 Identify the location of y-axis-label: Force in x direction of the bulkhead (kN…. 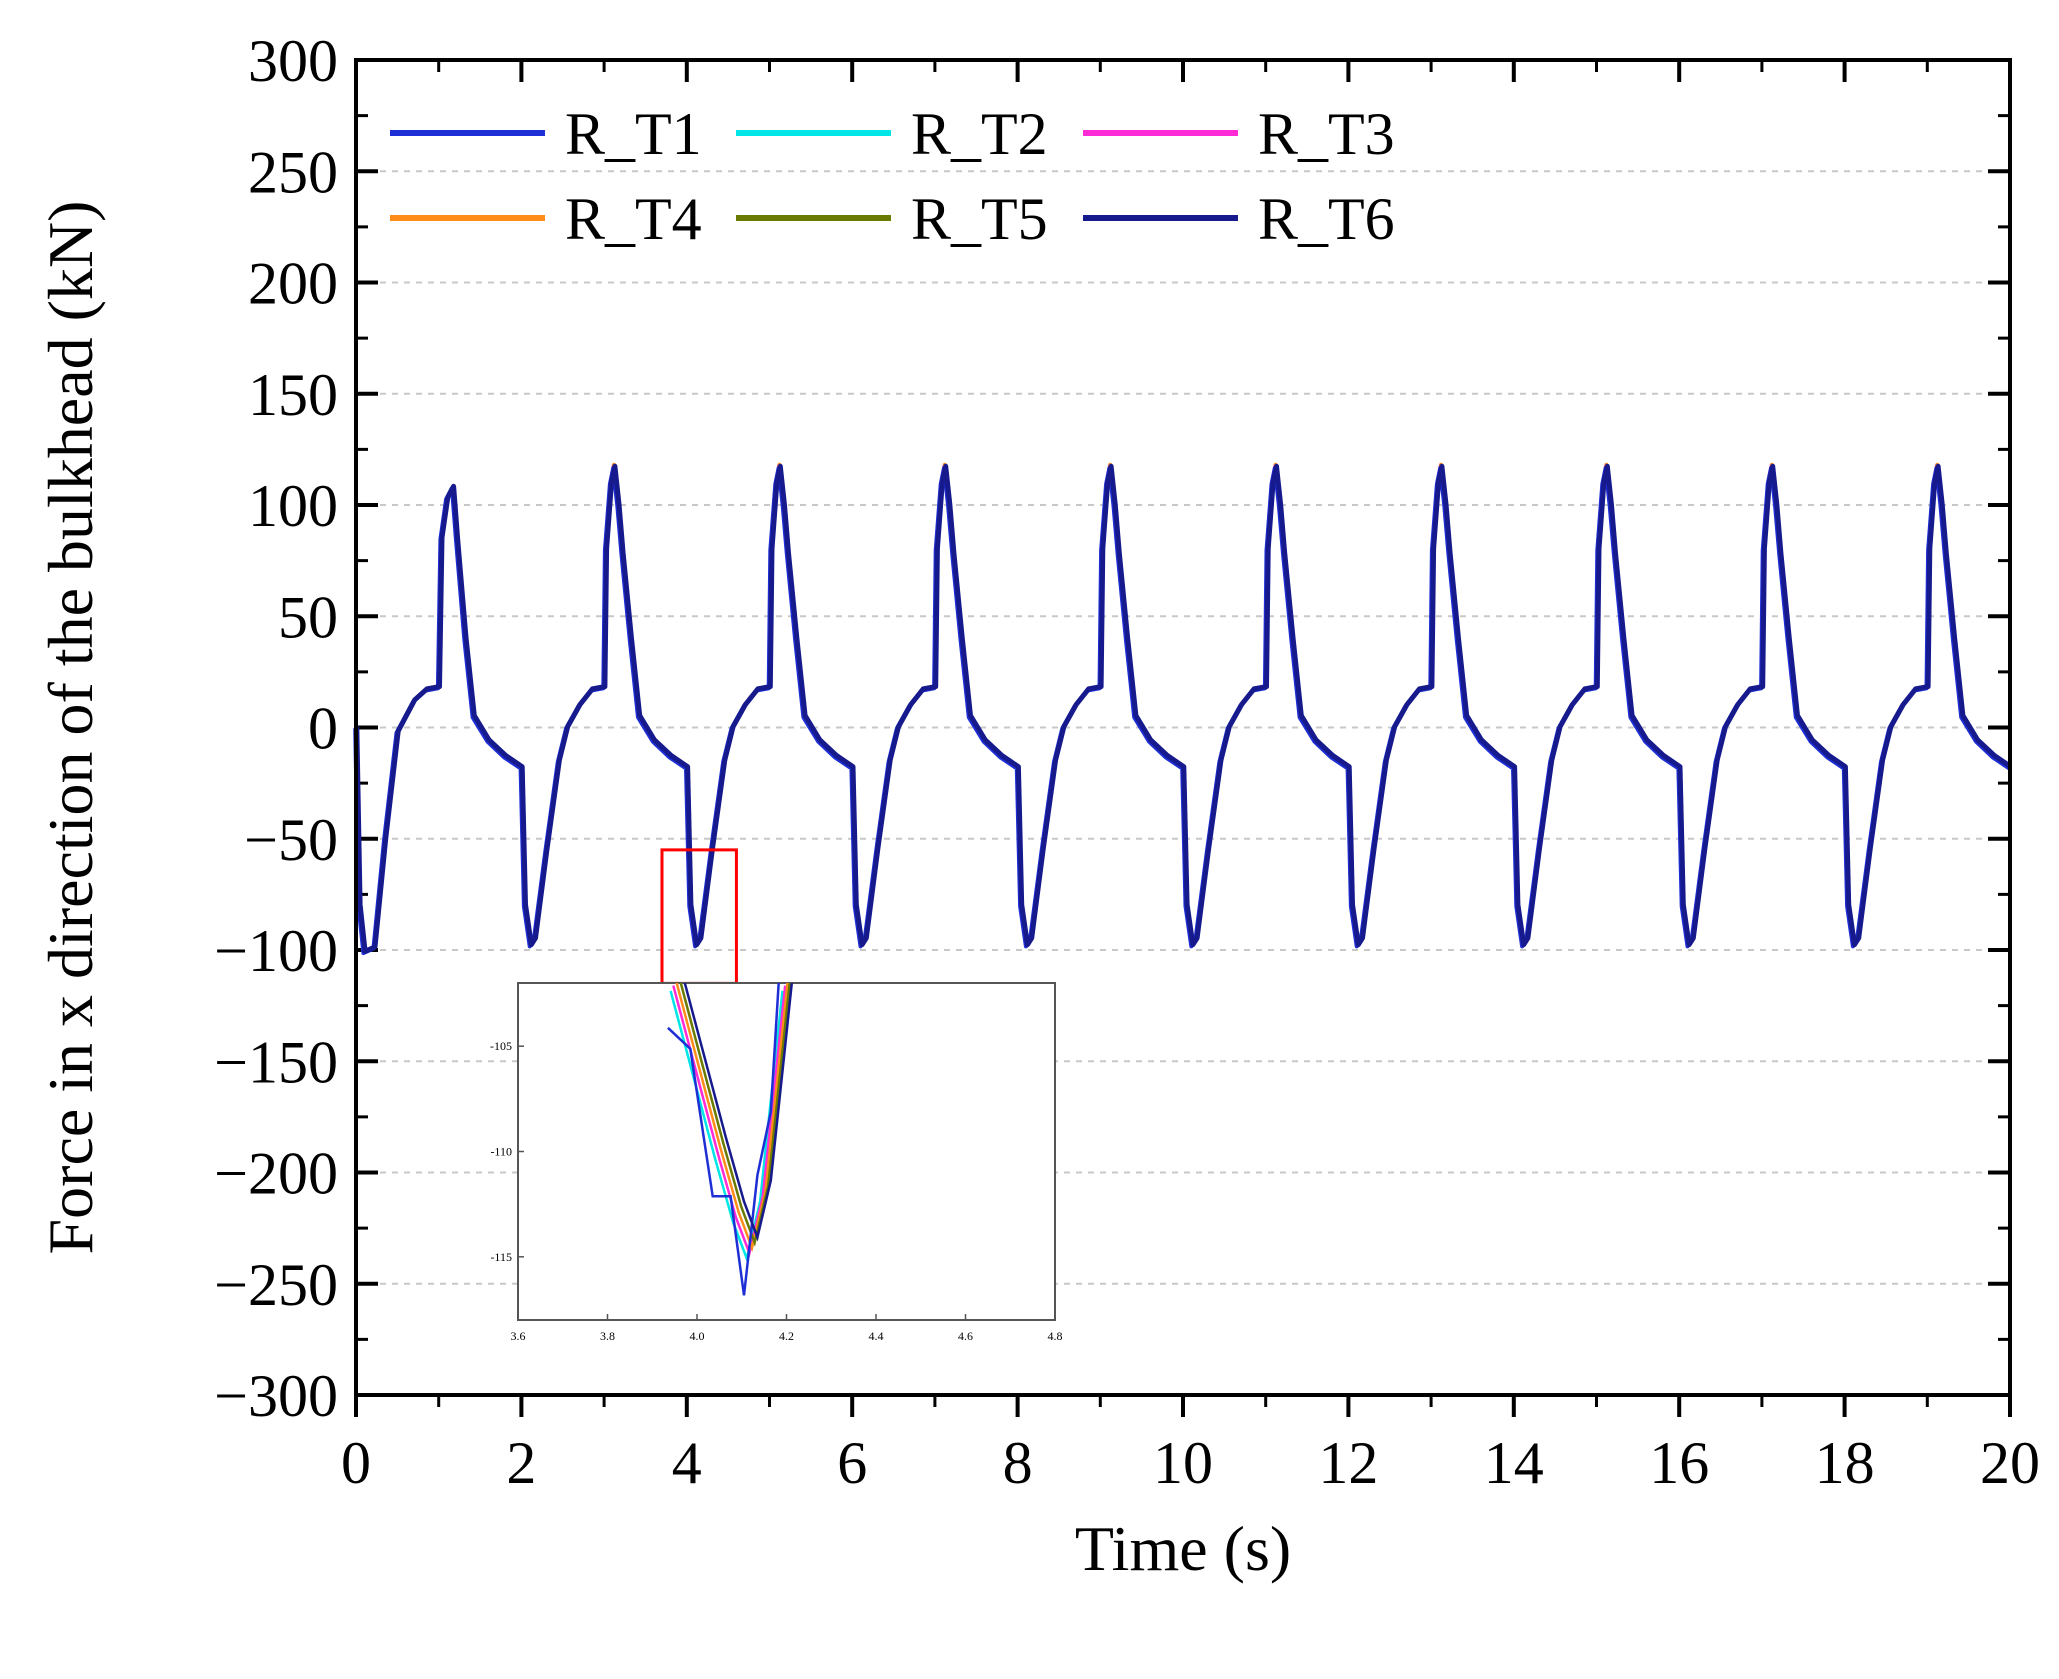
(70, 728).